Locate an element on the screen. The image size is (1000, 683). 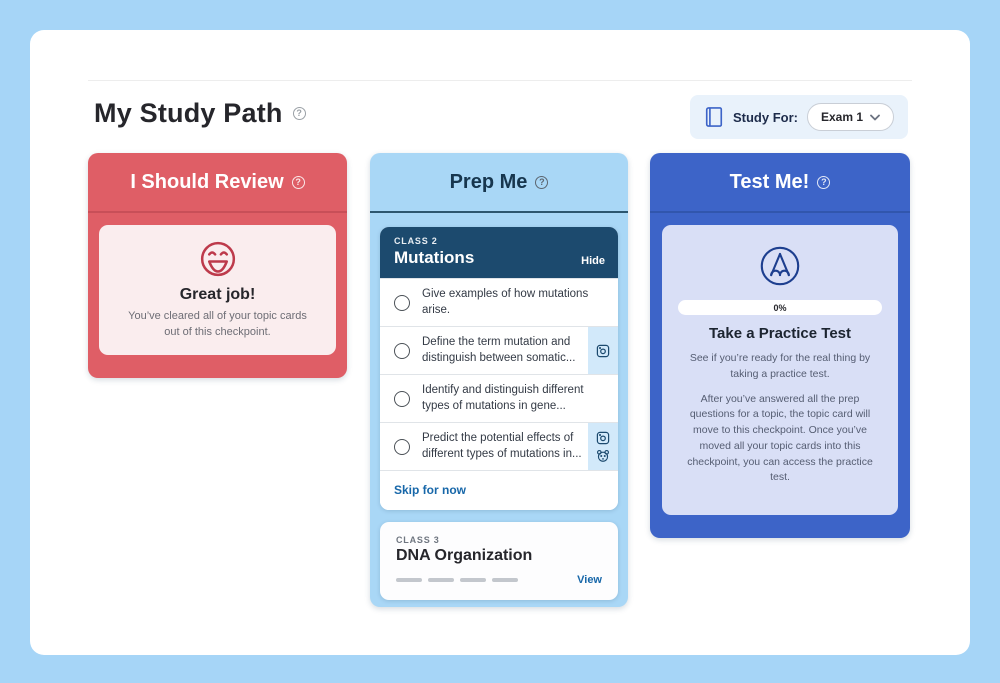
column-test-me: Test Me! ? 0% Take a Practice Test is located at coordinates (780, 345).